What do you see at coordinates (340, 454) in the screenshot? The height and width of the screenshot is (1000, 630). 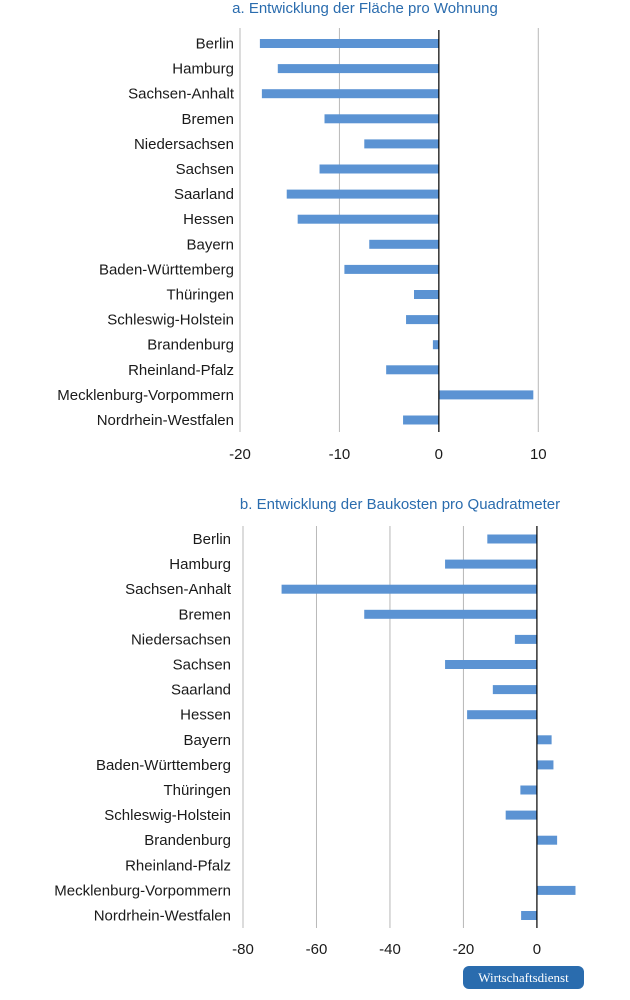 I see `tick-label: -10` at bounding box center [340, 454].